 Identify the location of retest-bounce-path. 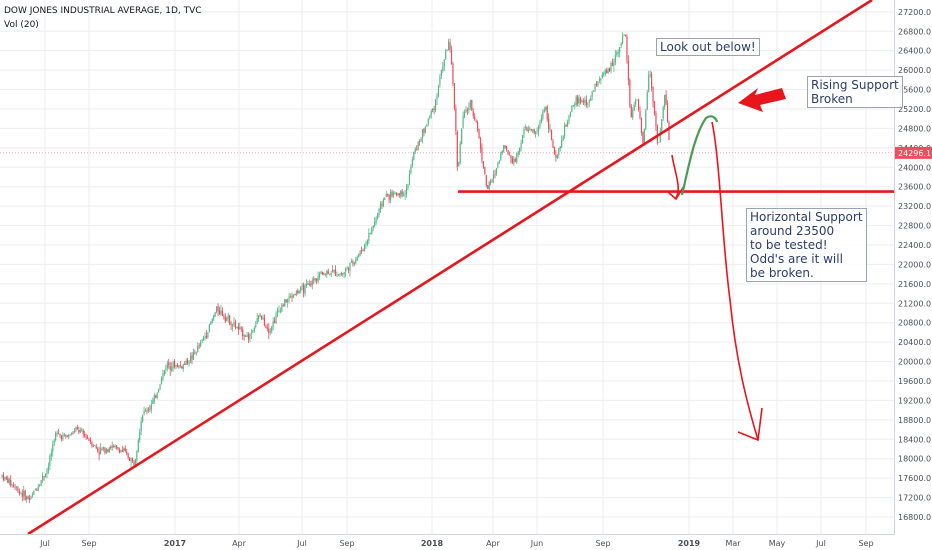
(699, 155).